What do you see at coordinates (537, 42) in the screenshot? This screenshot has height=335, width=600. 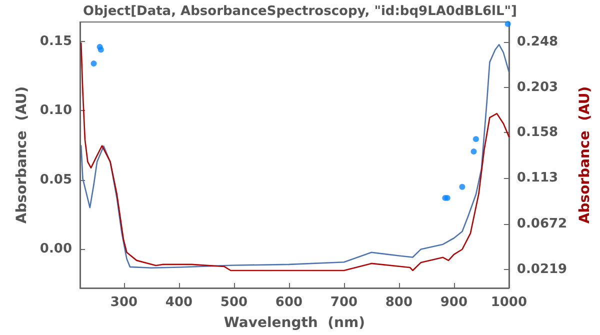 I see `y2-tick-label: 0.248` at bounding box center [537, 42].